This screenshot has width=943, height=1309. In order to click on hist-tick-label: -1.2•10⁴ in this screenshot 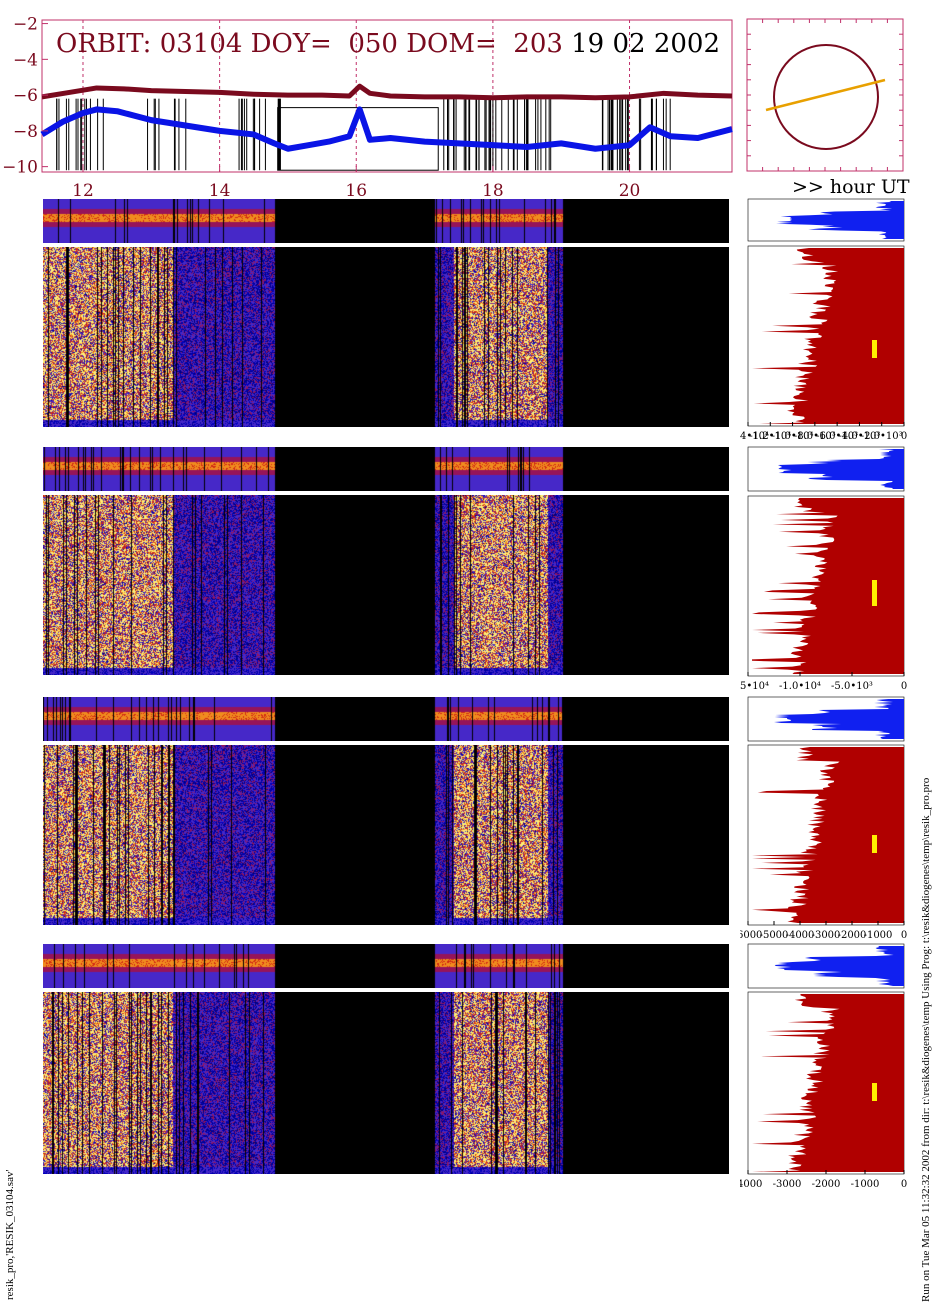, I will do `click(770, 436)`.